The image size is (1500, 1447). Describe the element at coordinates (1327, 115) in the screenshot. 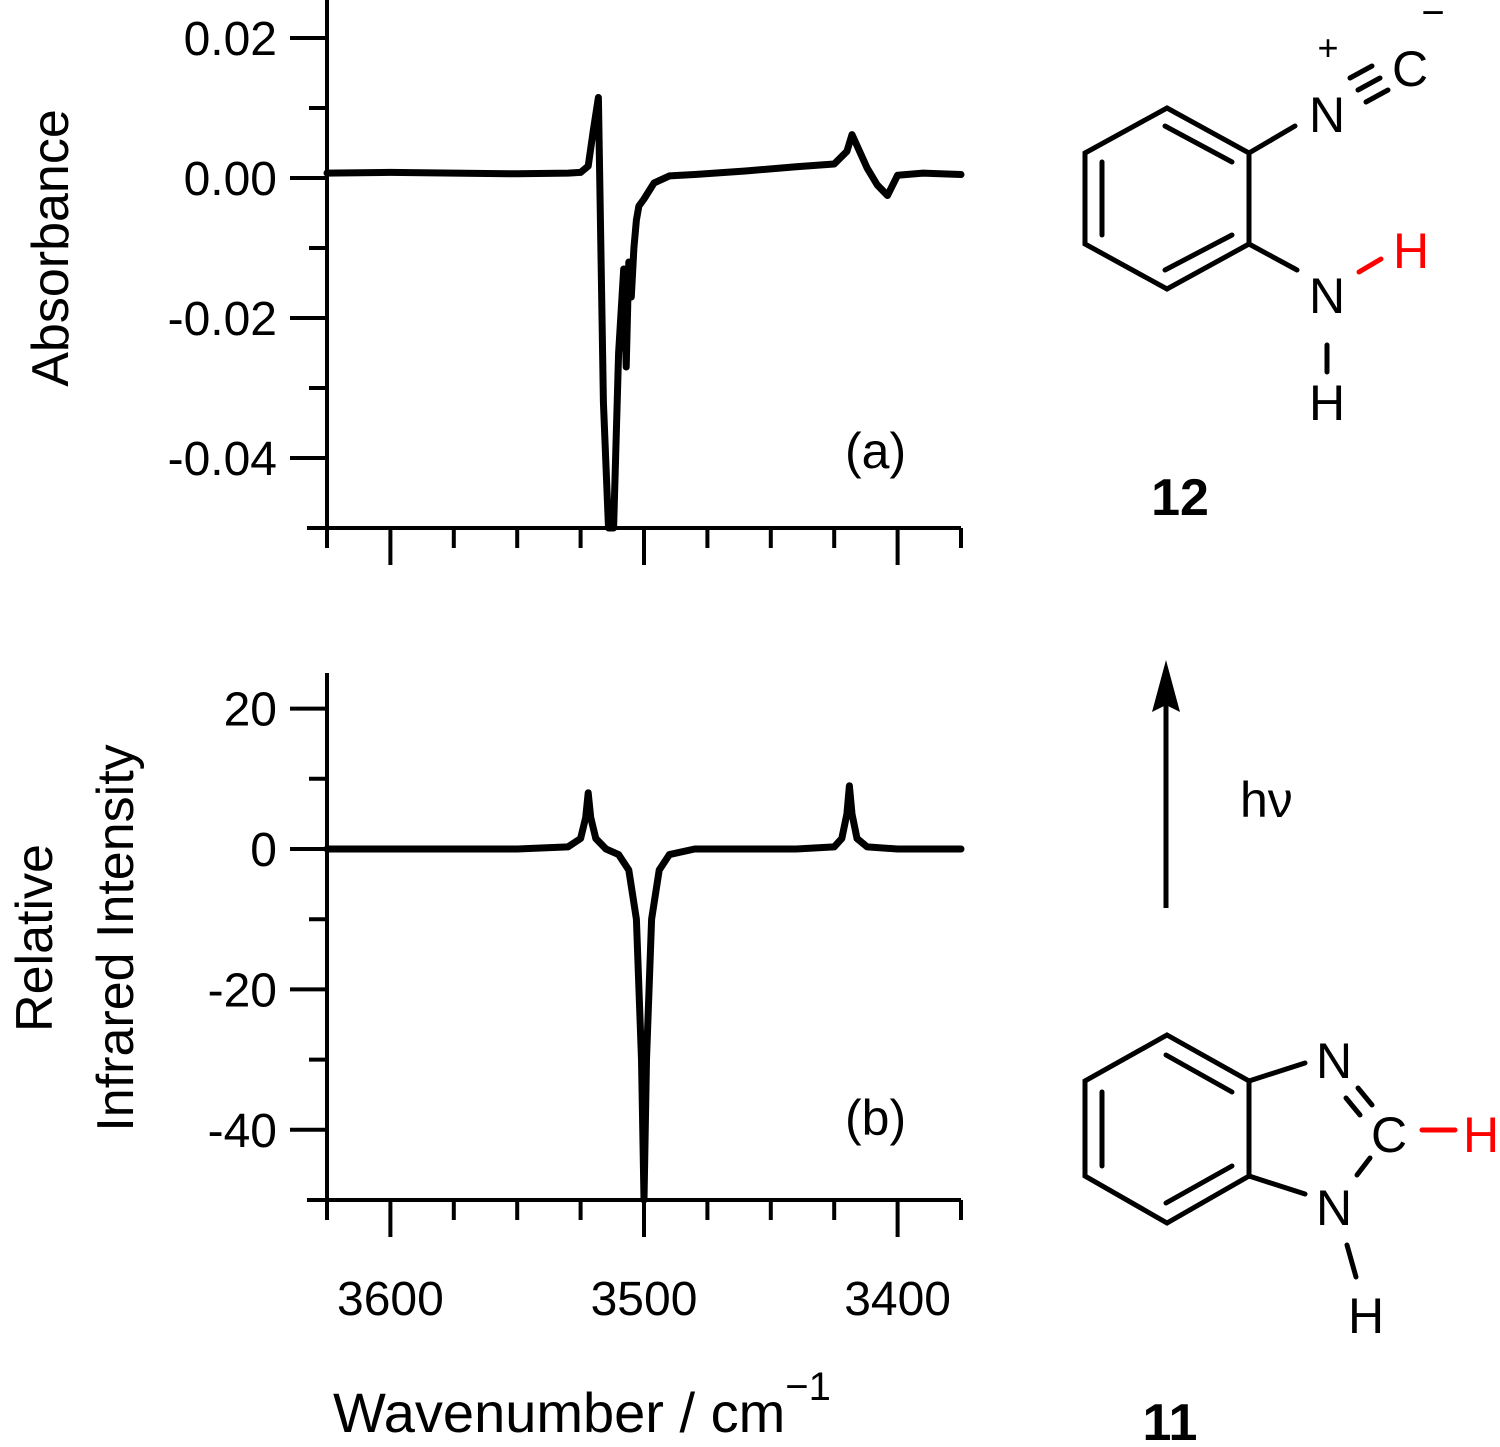

I see `atom-n-isocyano: N` at that location.